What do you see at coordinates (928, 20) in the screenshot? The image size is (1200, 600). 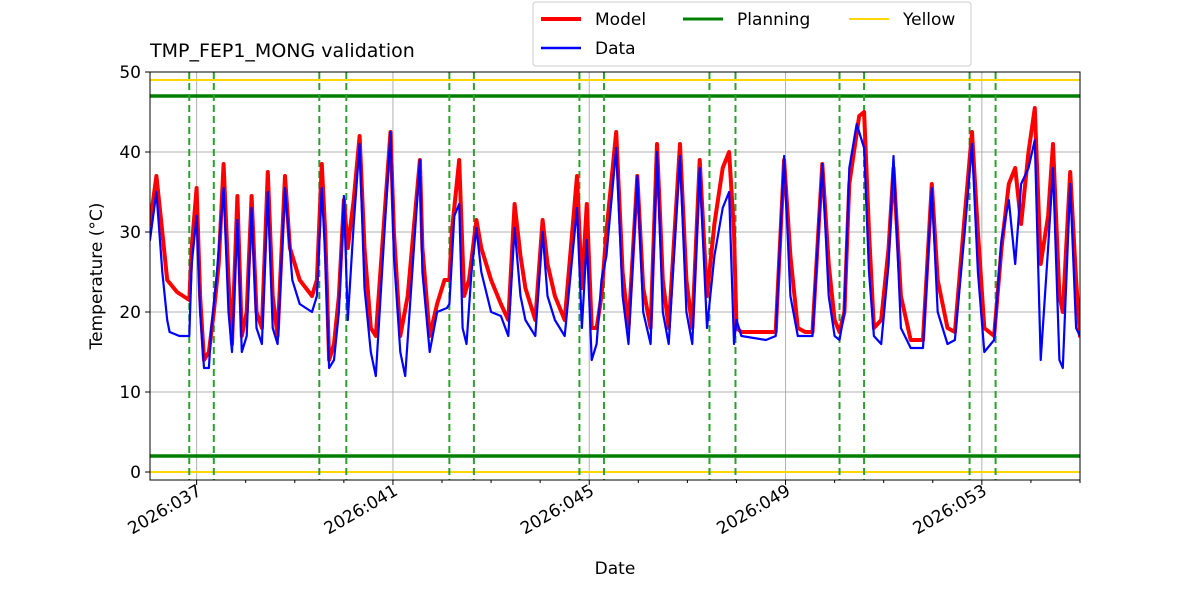 I see `legend-label-yellow: Yellow` at bounding box center [928, 20].